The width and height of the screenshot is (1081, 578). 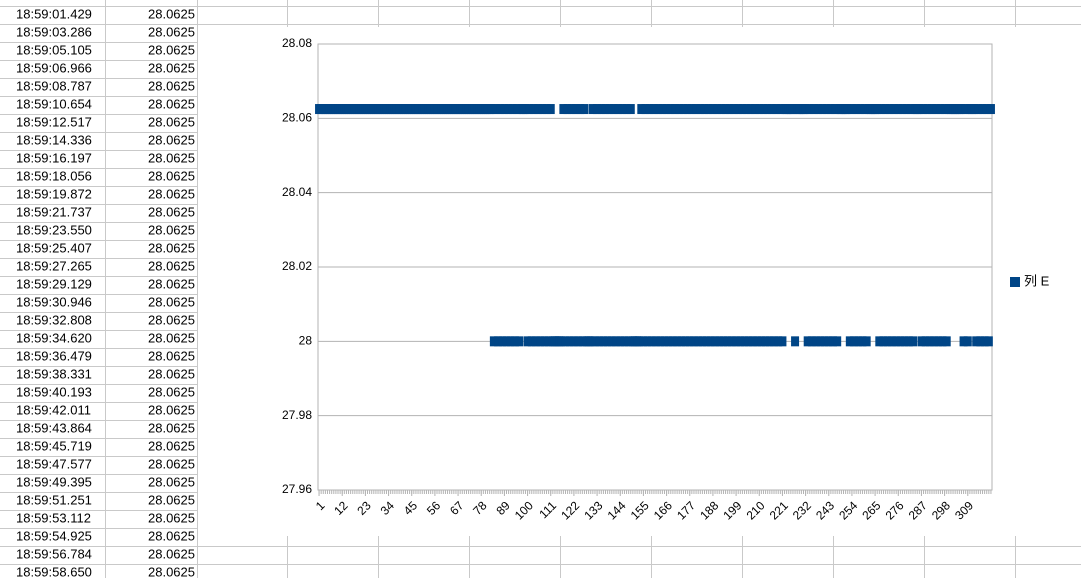 What do you see at coordinates (54, 301) in the screenshot?
I see `time-cell: 18:59:30.946` at bounding box center [54, 301].